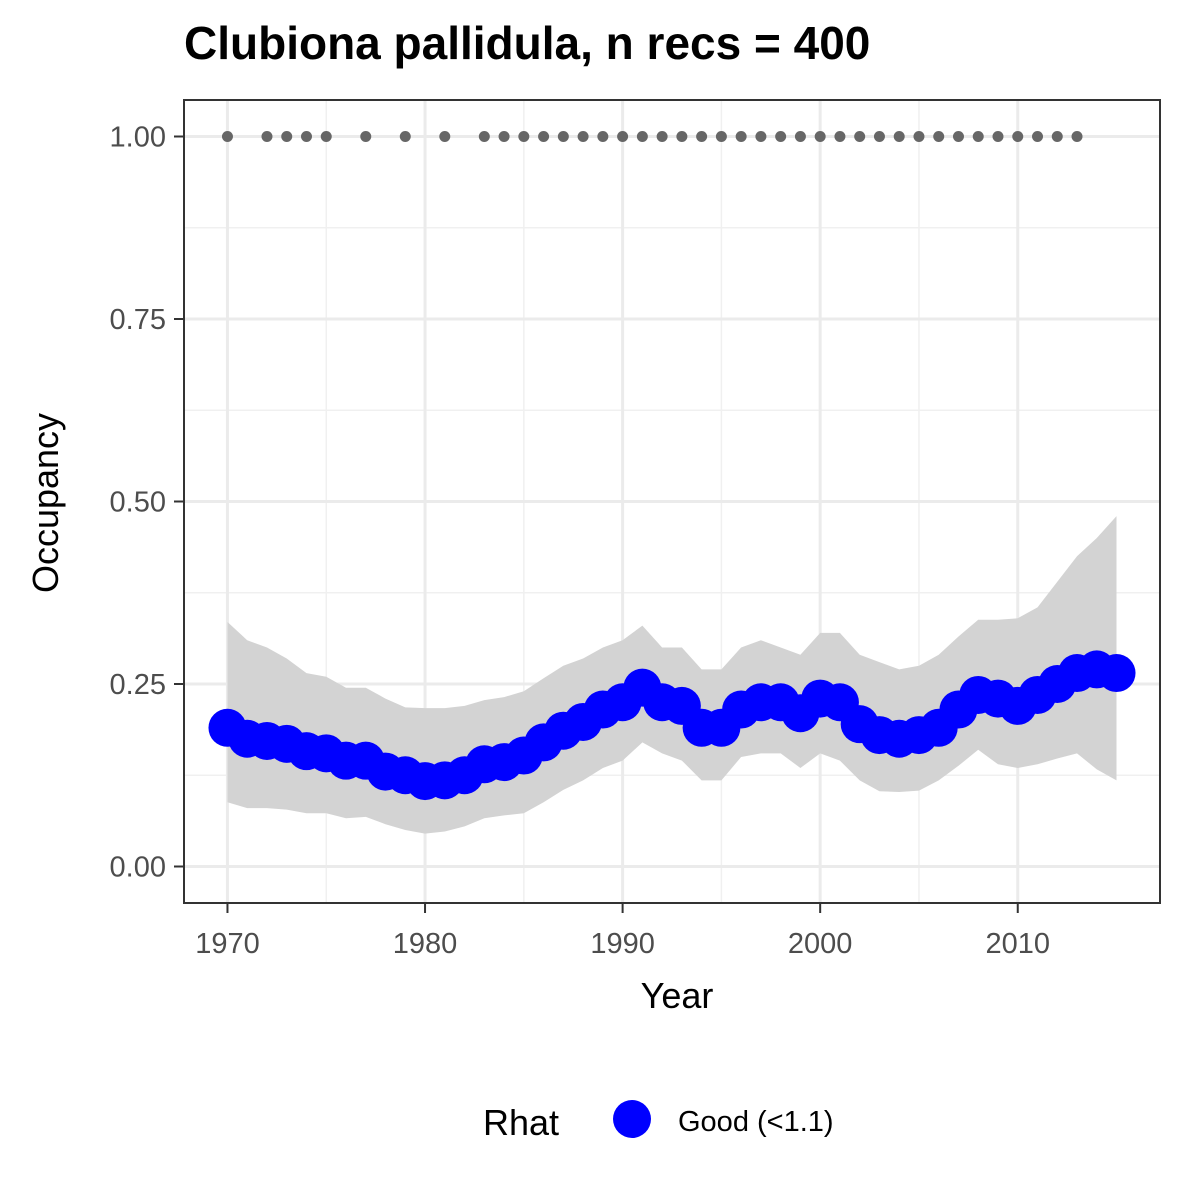 This screenshot has height=1200, width=1200. What do you see at coordinates (527, 43) in the screenshot?
I see `chart-title: Clubiona pallidula, n recs = 400` at bounding box center [527, 43].